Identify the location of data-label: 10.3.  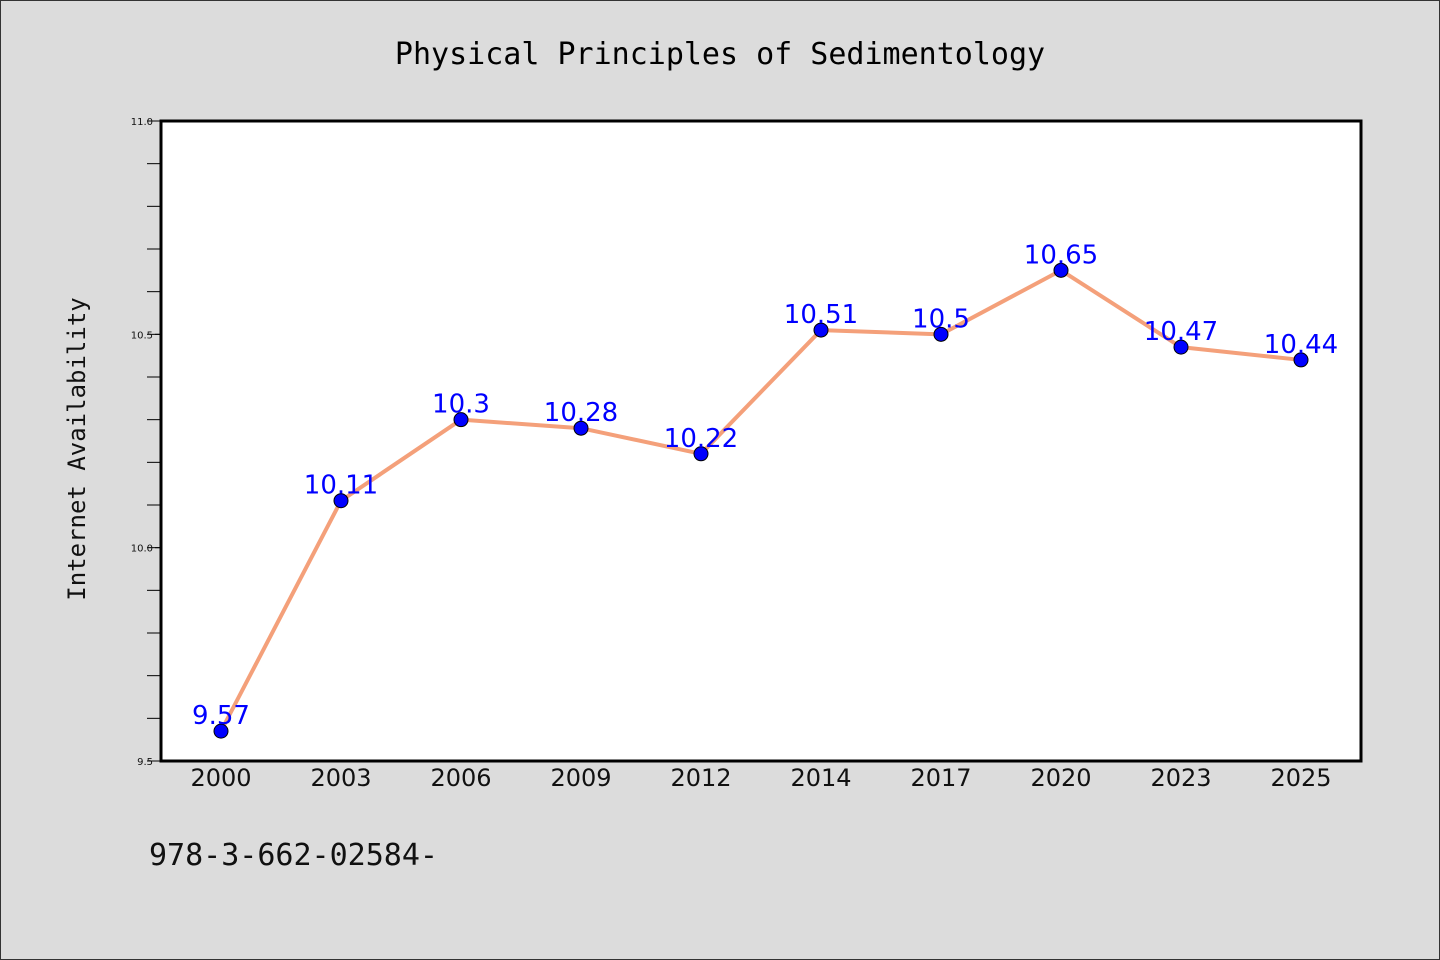
(461, 405).